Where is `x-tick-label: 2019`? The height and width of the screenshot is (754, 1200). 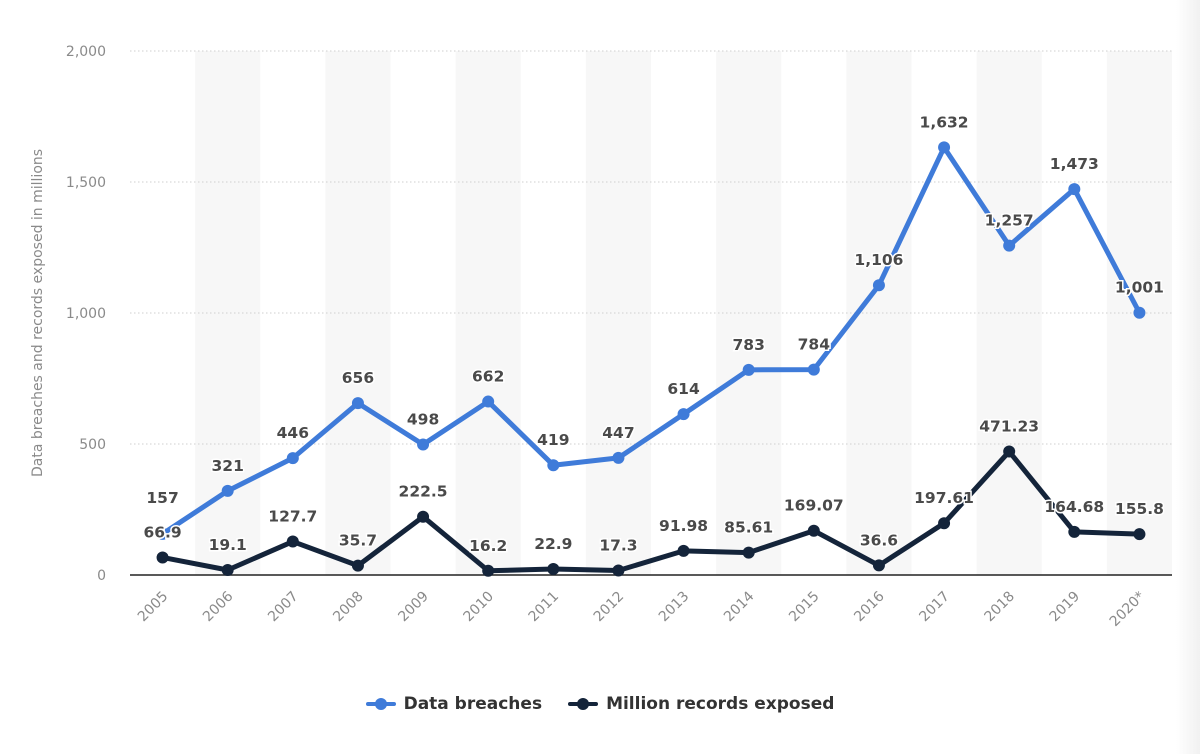 x-tick-label: 2019 is located at coordinates (1065, 607).